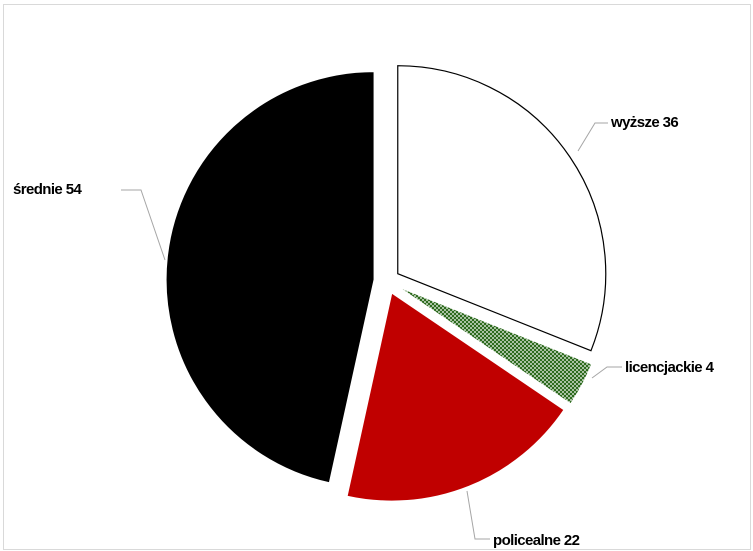 The height and width of the screenshot is (551, 753). Describe the element at coordinates (592, 137) in the screenshot. I see `leader-line-wyższe` at that location.